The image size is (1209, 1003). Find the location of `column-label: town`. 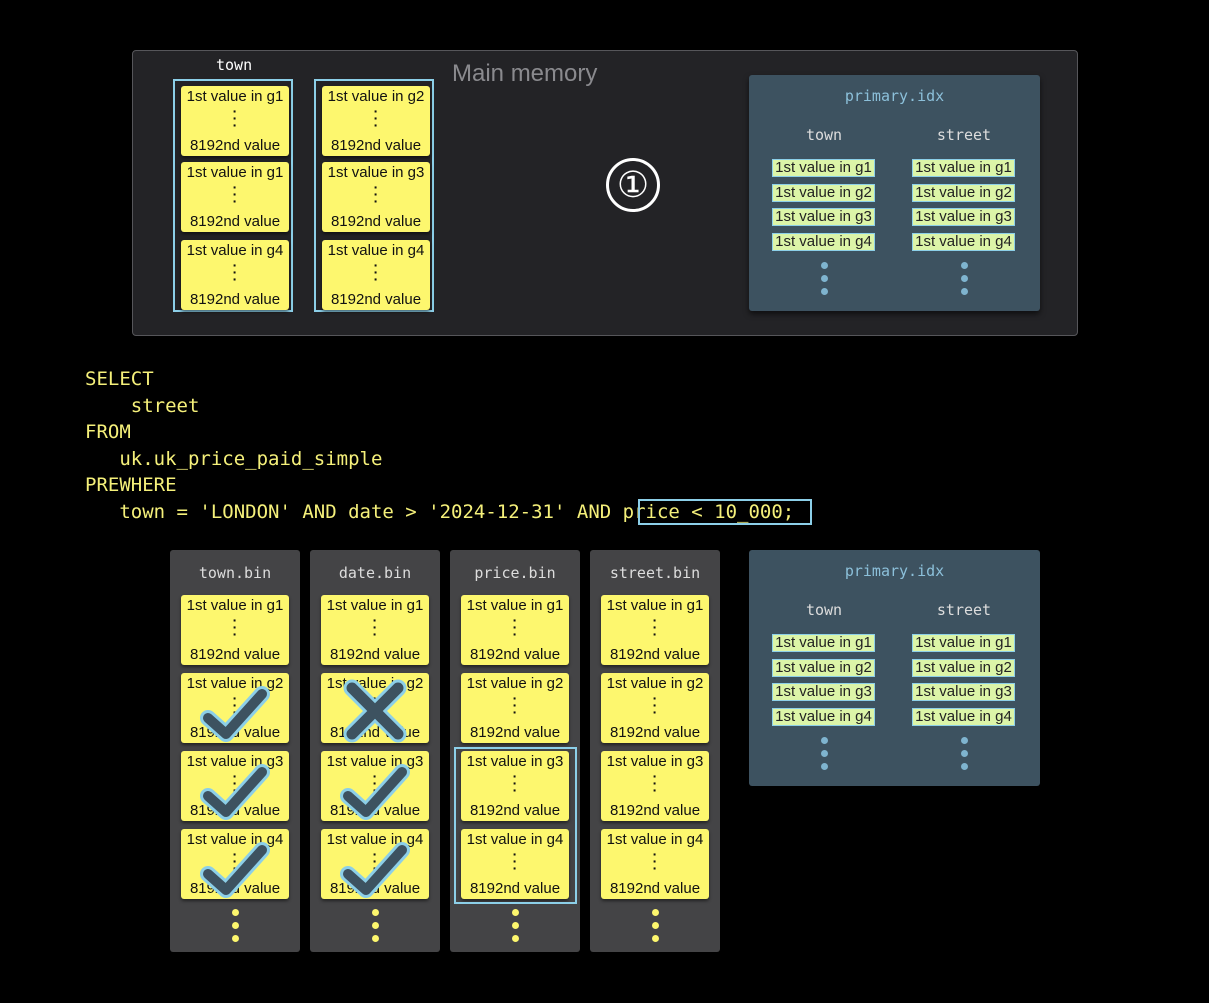

column-label: town is located at coordinates (234, 65).